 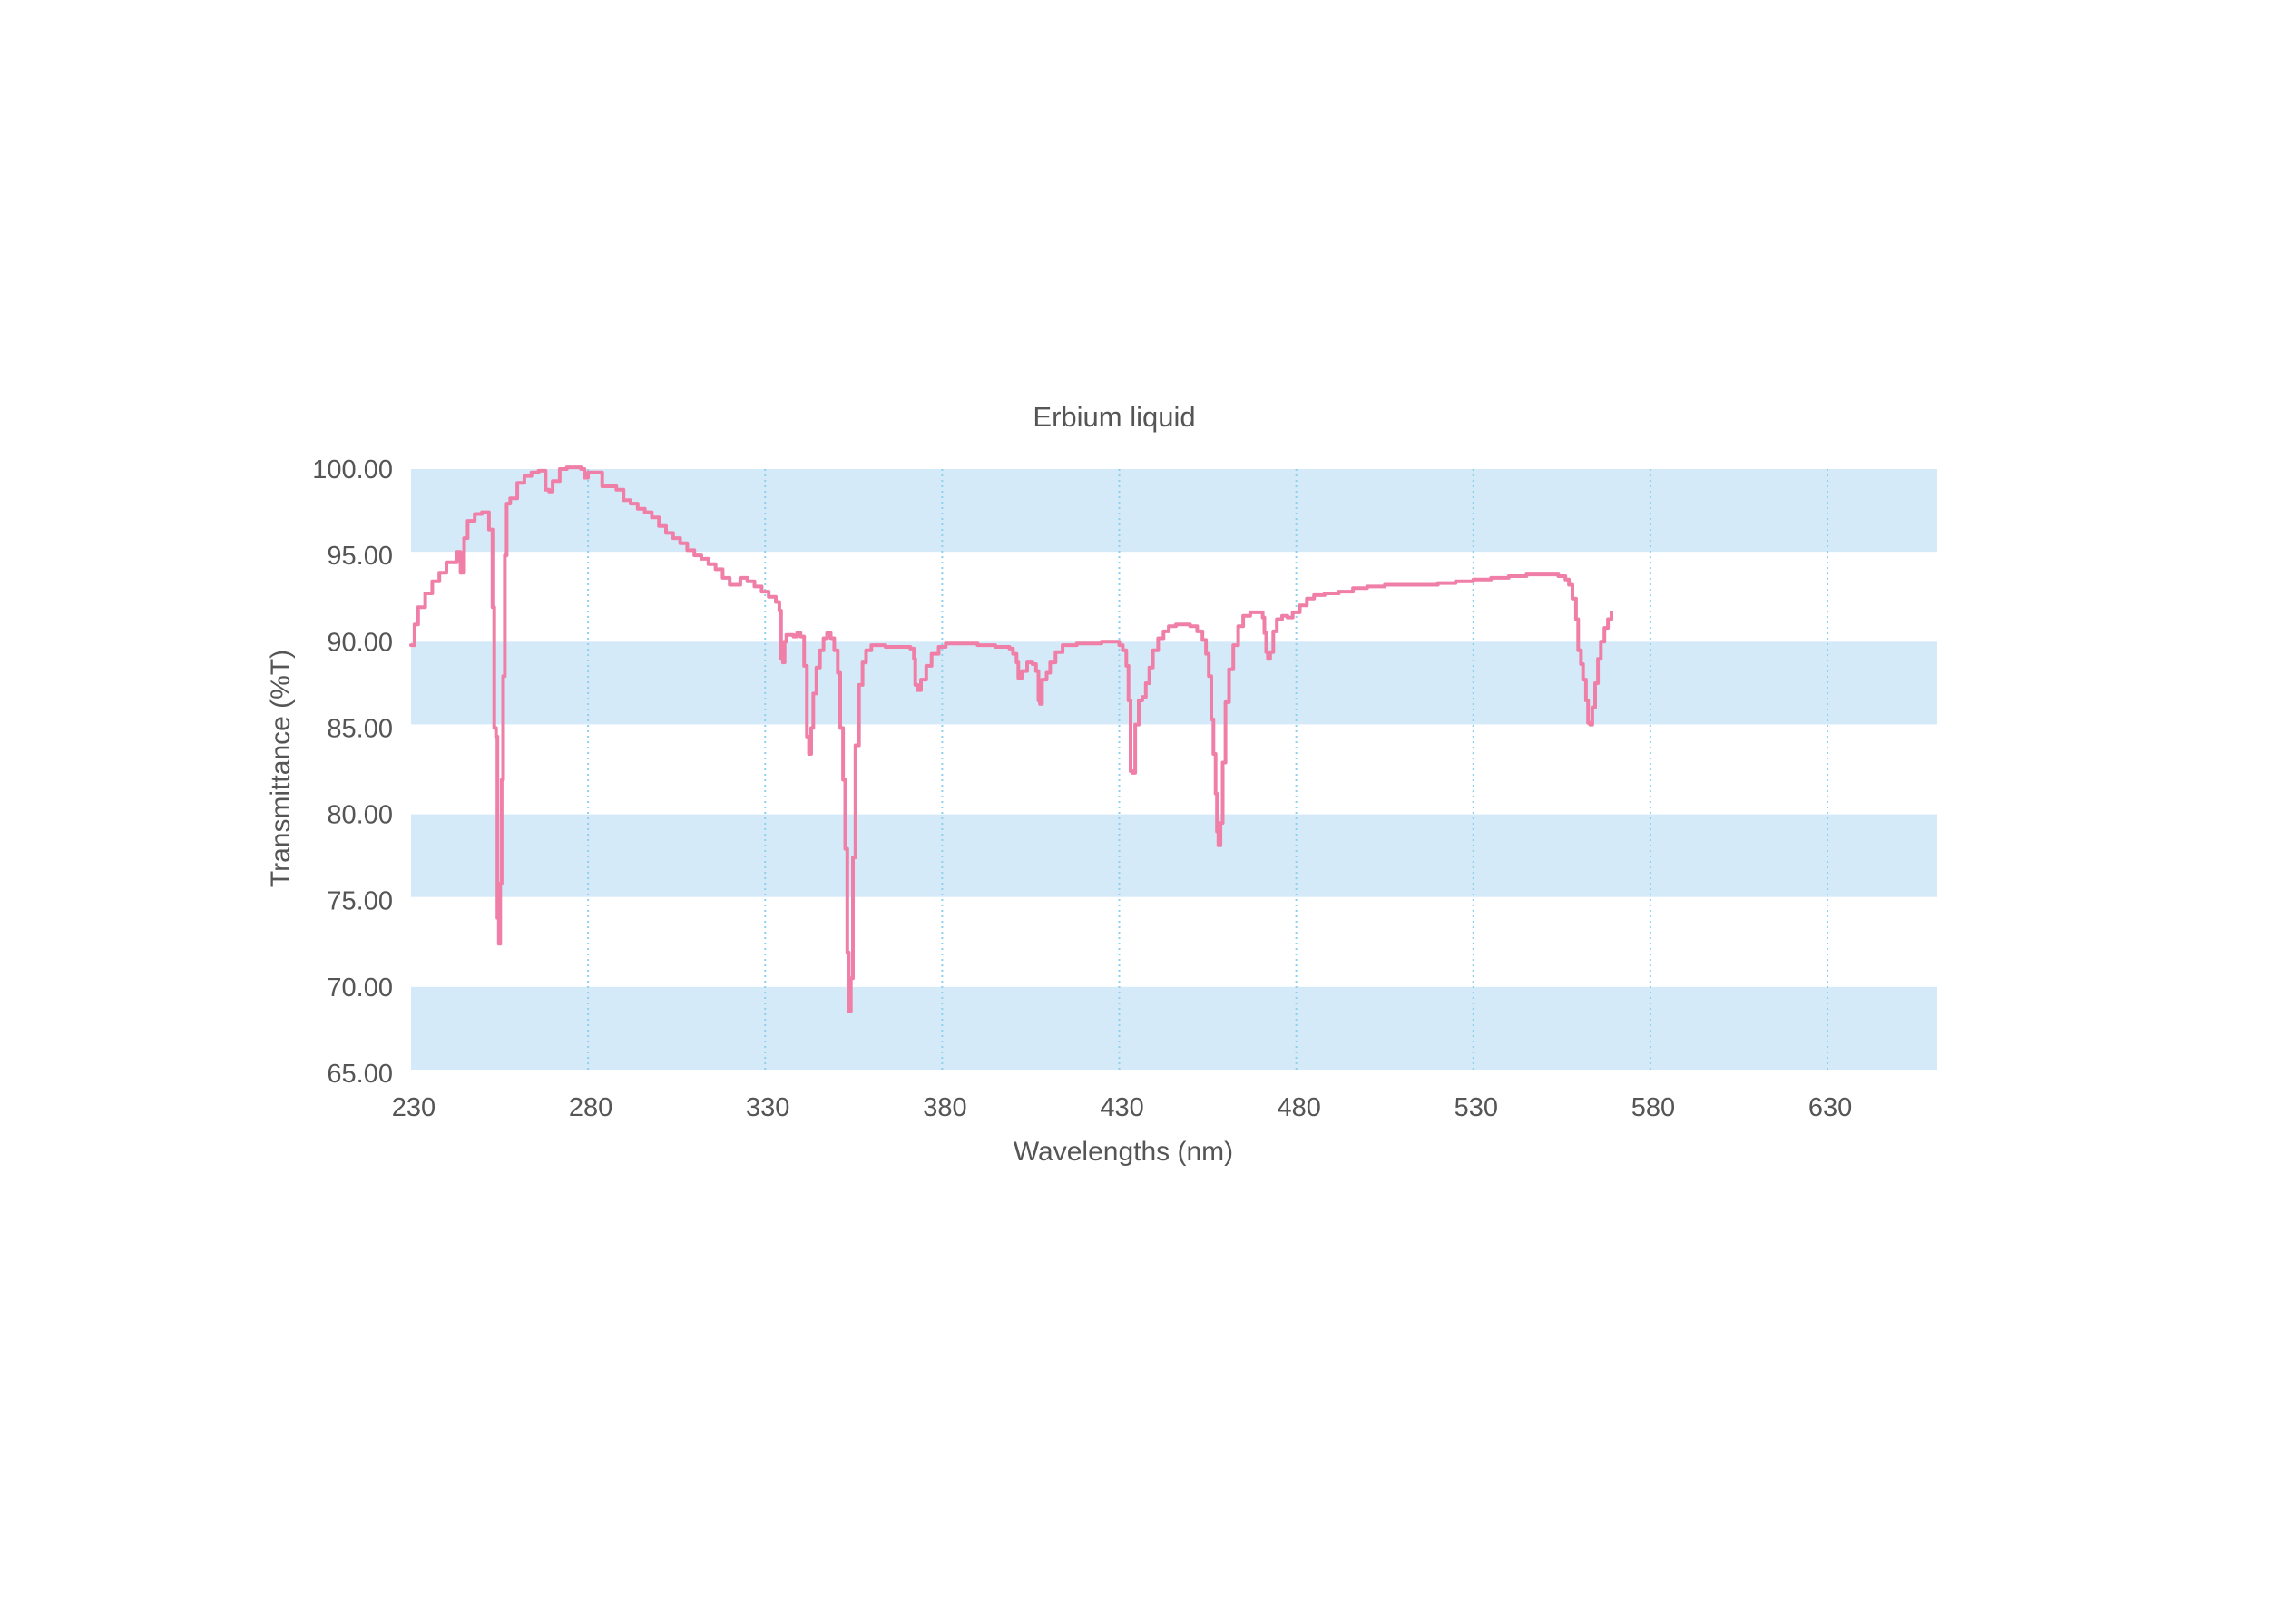 I want to click on x-tick-label: 430, so click(x=1121, y=1107).